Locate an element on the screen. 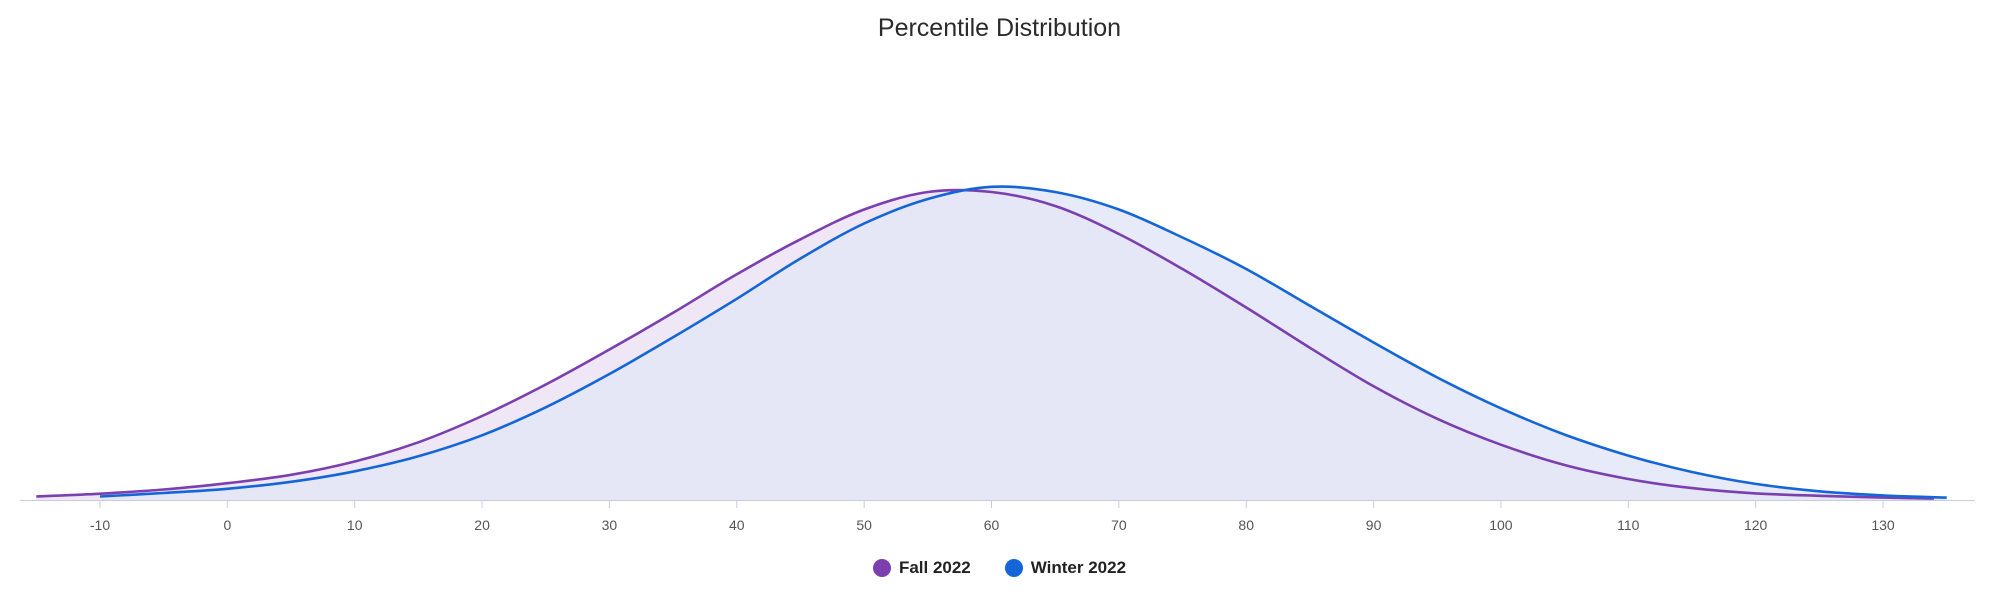 The image size is (1999, 600). legend-item-fall-2022: Fall 2022 is located at coordinates (921, 568).